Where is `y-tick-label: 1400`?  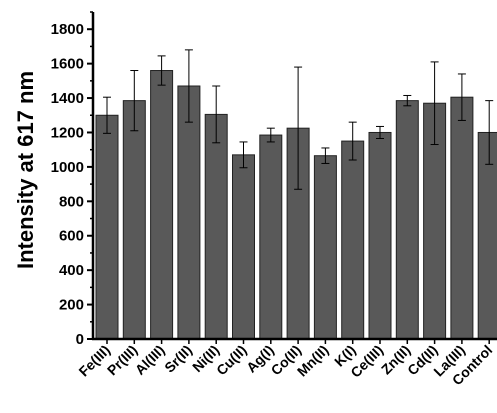
y-tick-label: 1400 is located at coordinates (67, 98).